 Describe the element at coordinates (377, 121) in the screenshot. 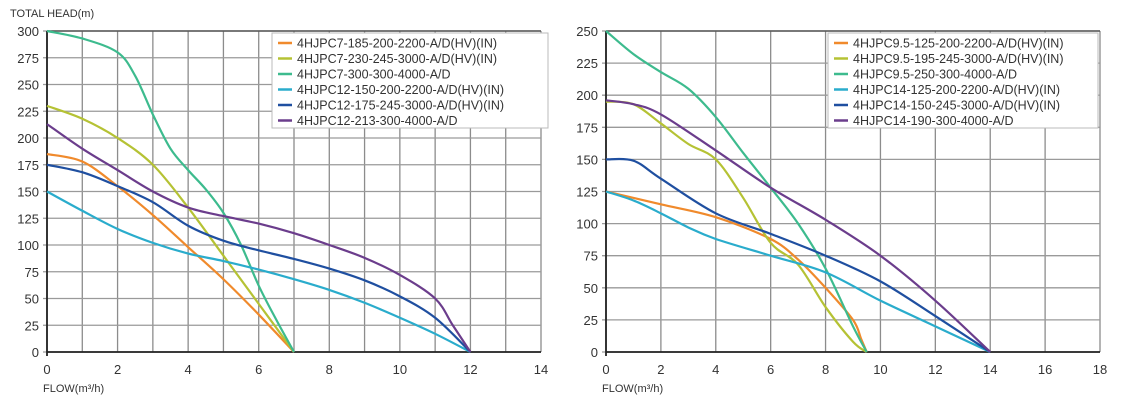

I see `legend-label: 4HJPC12-213-300-4000-A/D` at that location.